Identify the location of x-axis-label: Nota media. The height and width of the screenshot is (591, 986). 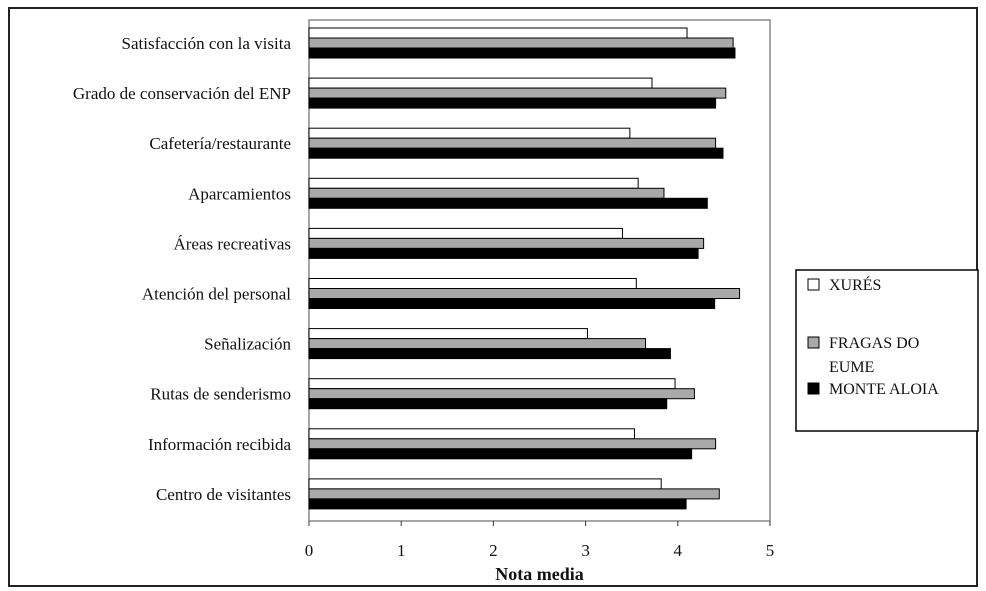
(539, 574).